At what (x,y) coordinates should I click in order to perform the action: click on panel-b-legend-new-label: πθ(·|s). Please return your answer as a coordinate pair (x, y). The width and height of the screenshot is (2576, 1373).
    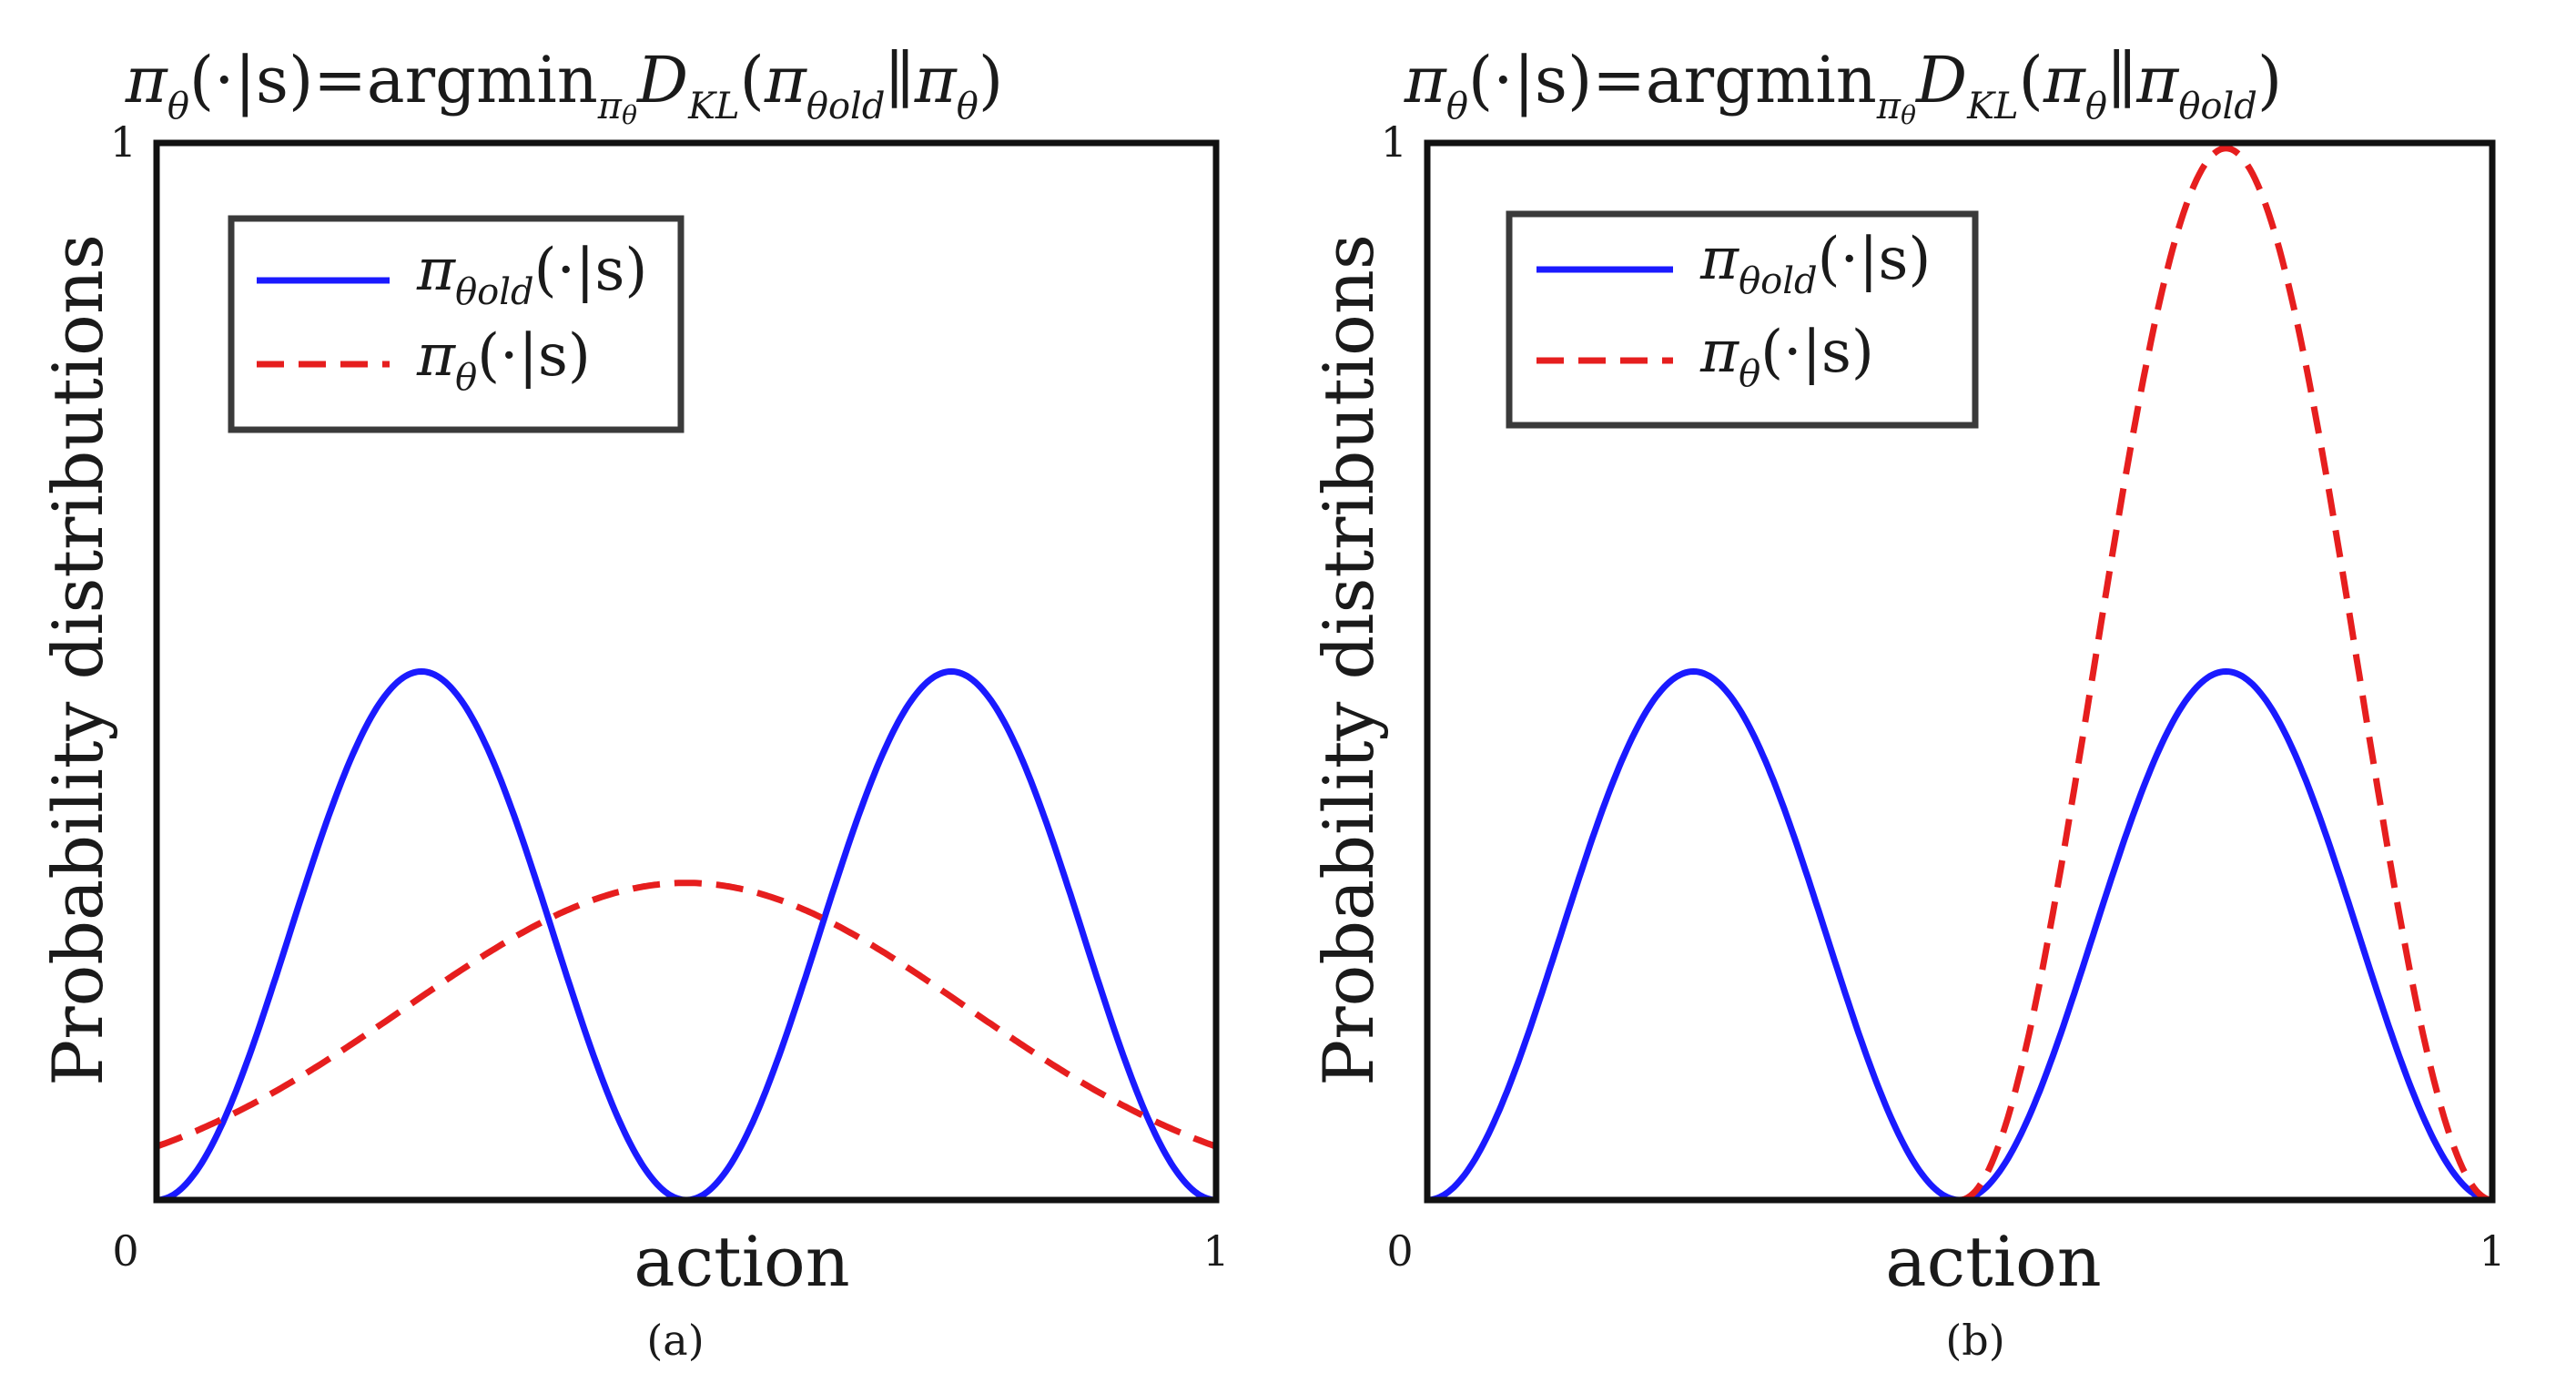
    Looking at the image, I should click on (1786, 357).